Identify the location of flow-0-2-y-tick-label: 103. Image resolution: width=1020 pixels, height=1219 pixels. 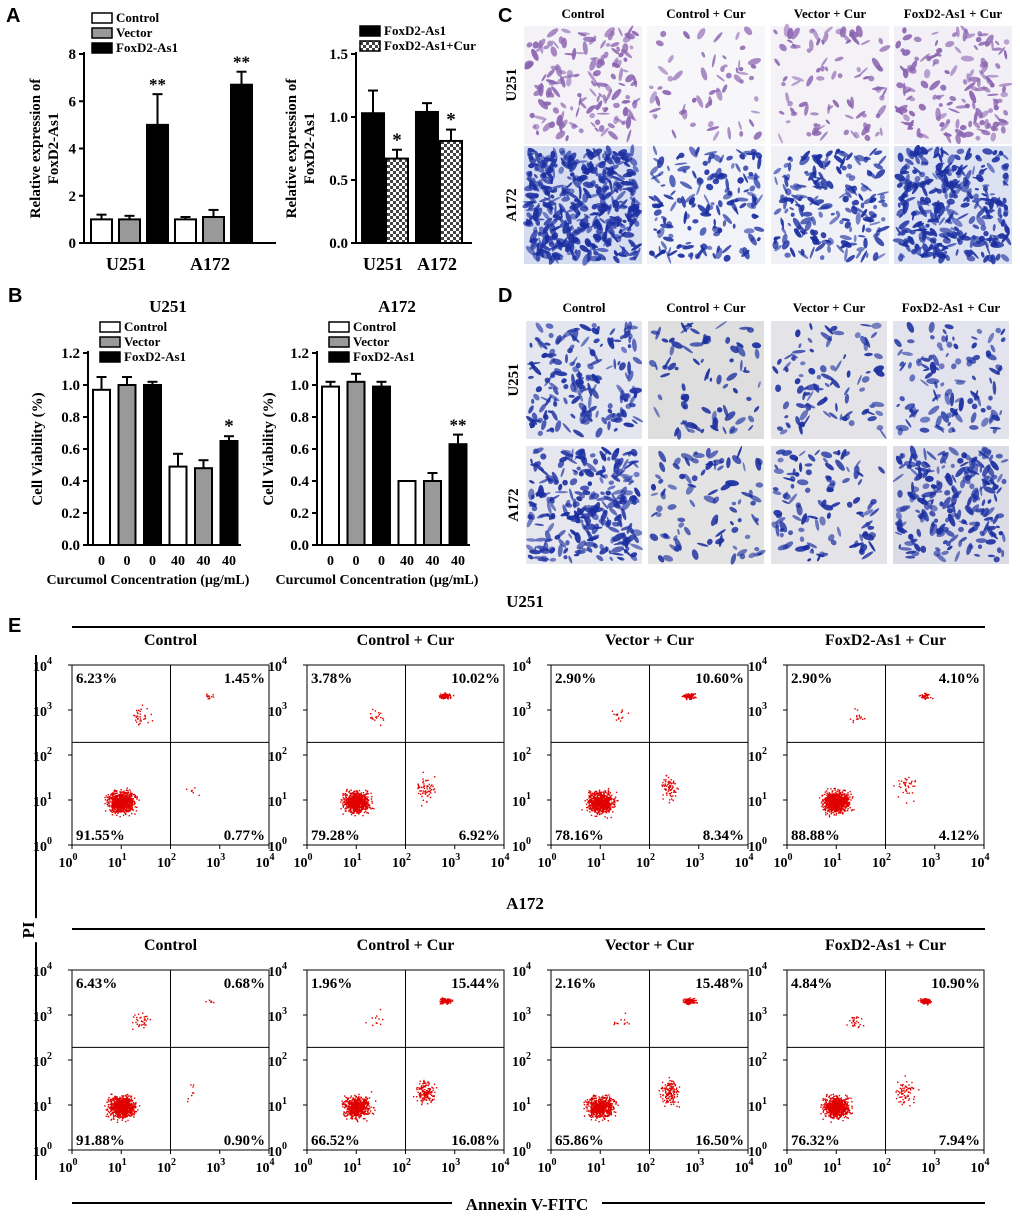
(521, 710).